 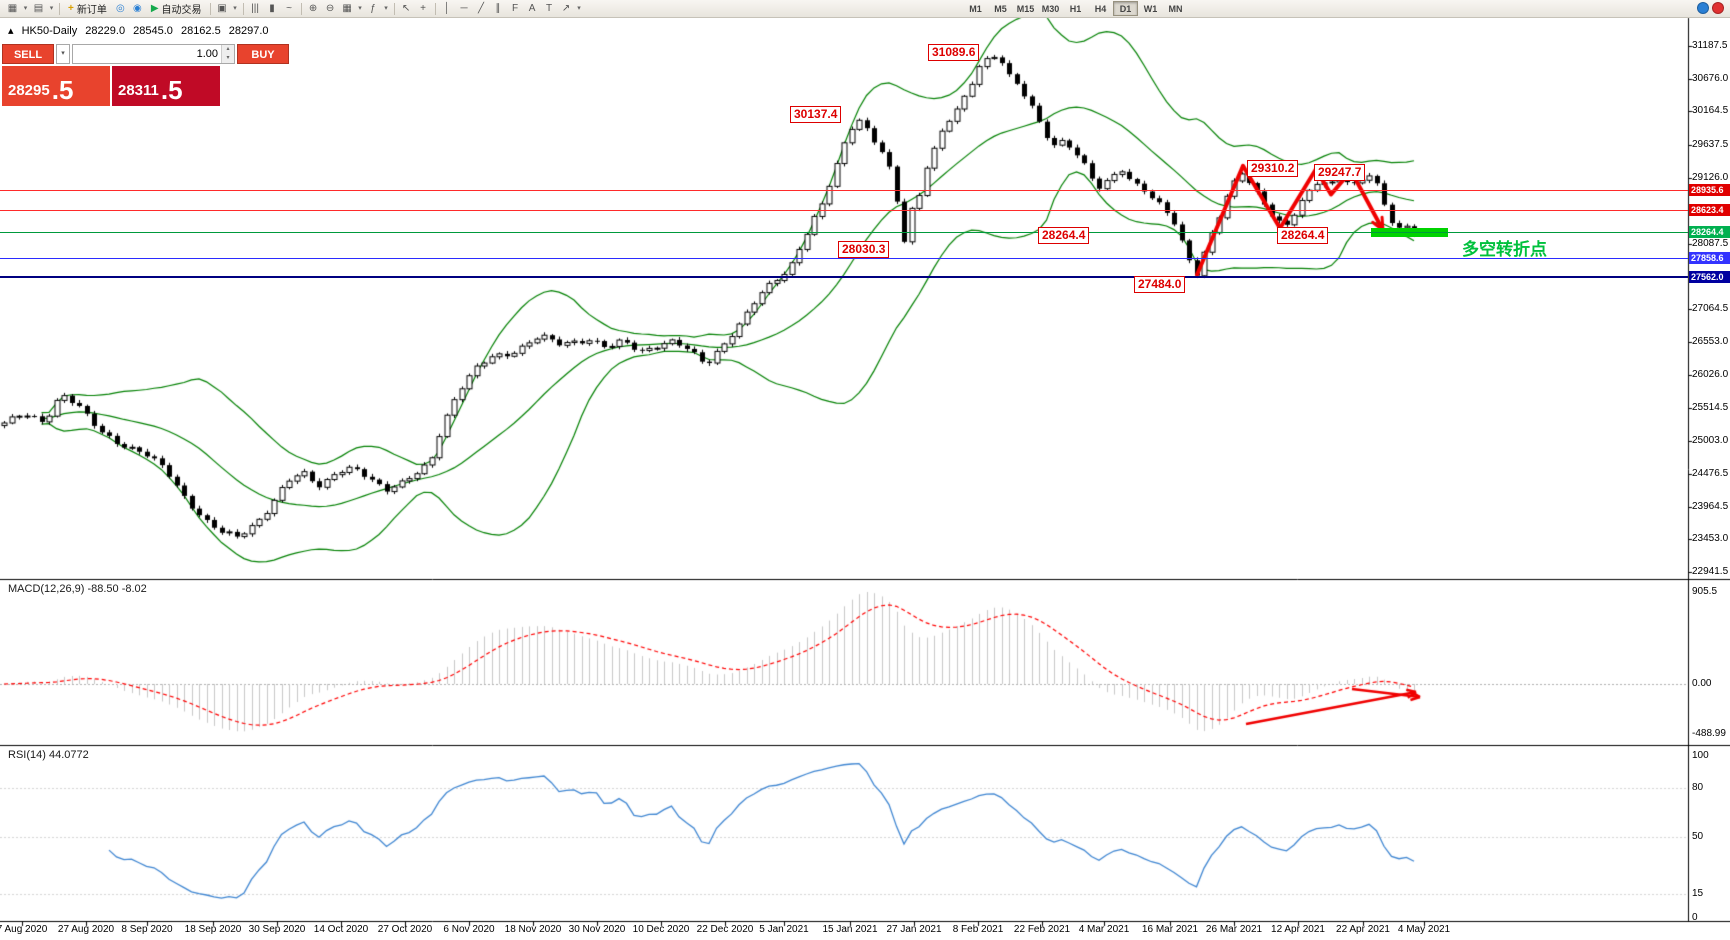 I want to click on volume-step-down-icon: ▾, so click(x=228, y=58).